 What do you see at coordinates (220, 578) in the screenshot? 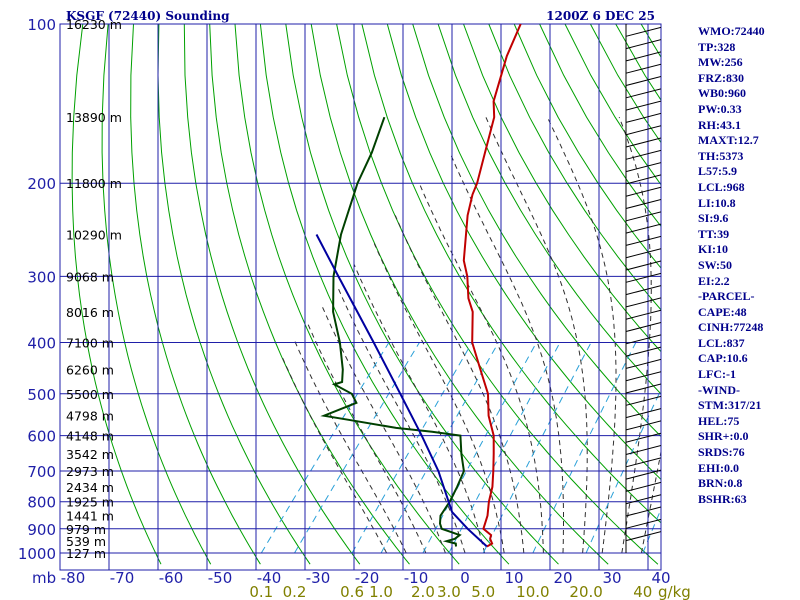
I see `temperature-tick-label: -50` at bounding box center [220, 578].